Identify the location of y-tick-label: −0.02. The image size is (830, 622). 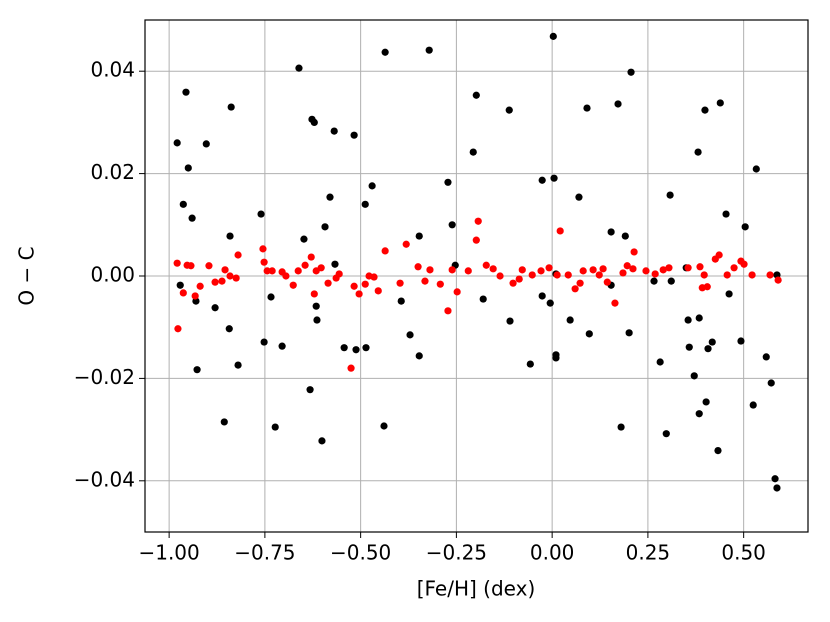
(104, 377).